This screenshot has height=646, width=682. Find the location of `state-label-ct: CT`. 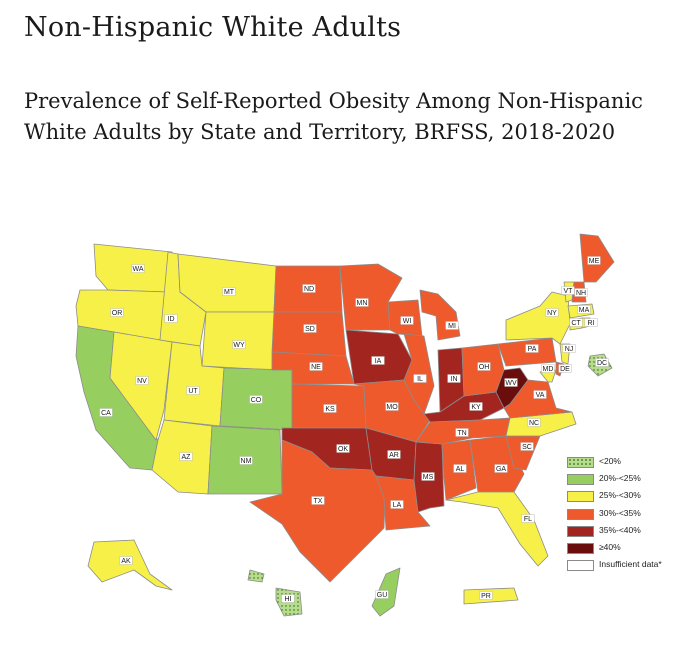

state-label-ct: CT is located at coordinates (576, 323).